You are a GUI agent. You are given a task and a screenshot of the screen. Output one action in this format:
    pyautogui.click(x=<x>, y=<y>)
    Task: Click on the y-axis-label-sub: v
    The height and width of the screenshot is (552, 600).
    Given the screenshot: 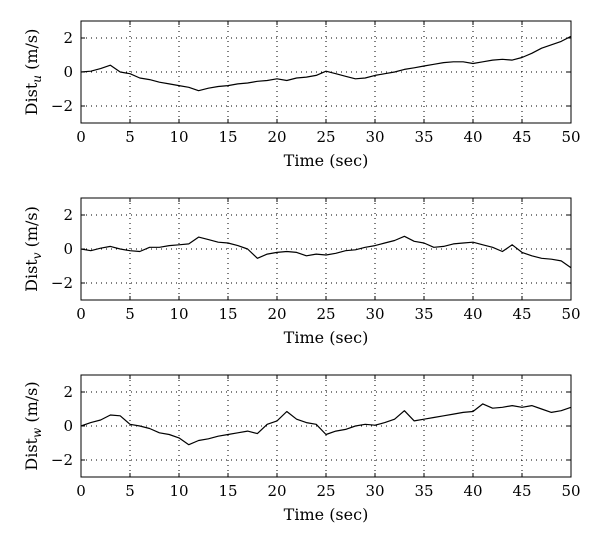 What is the action you would take?
    pyautogui.click(x=37, y=255)
    